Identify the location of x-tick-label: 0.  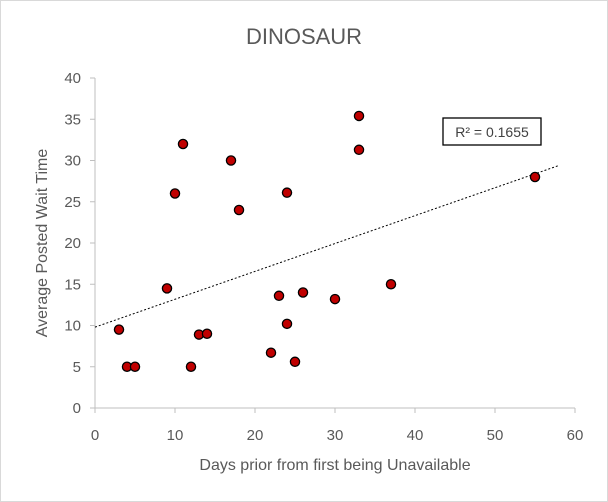
(95, 435).